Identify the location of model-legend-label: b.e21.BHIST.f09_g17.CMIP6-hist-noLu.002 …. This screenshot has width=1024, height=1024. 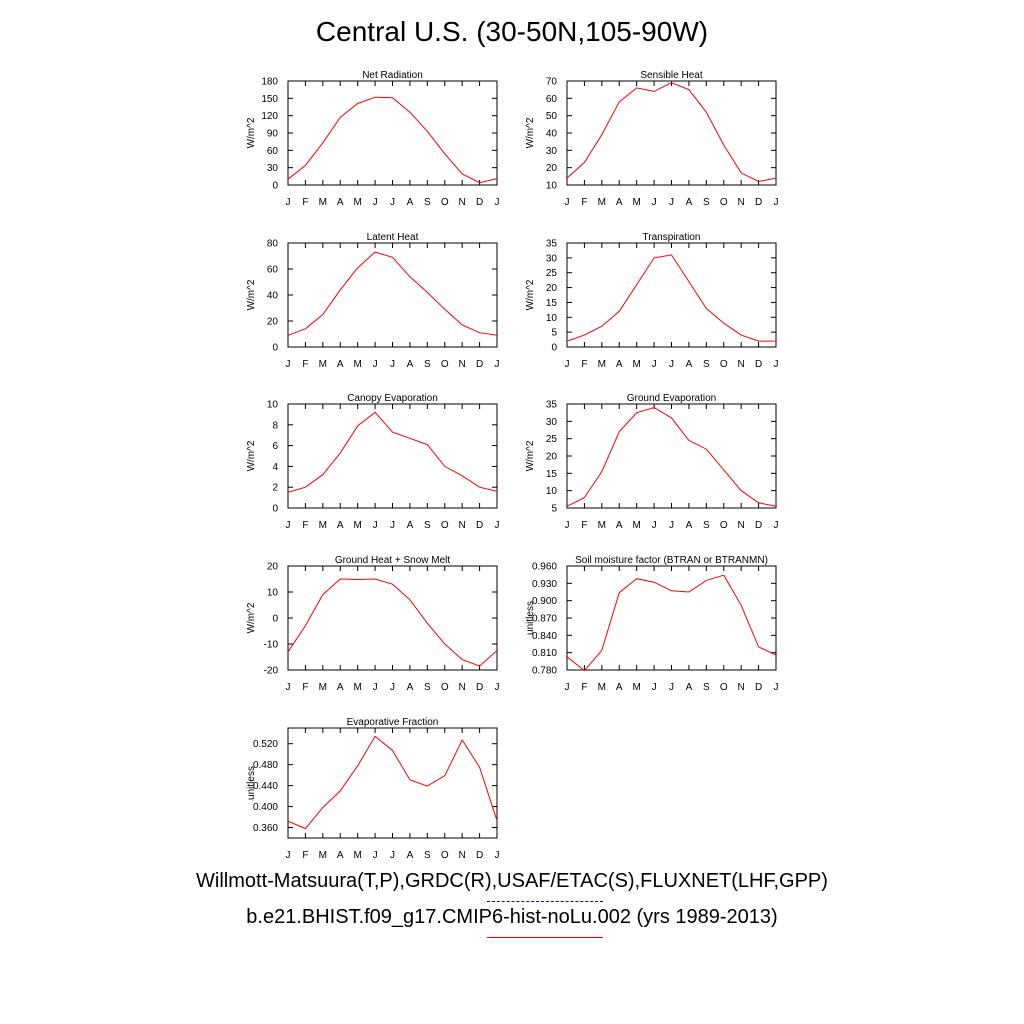
(512, 917).